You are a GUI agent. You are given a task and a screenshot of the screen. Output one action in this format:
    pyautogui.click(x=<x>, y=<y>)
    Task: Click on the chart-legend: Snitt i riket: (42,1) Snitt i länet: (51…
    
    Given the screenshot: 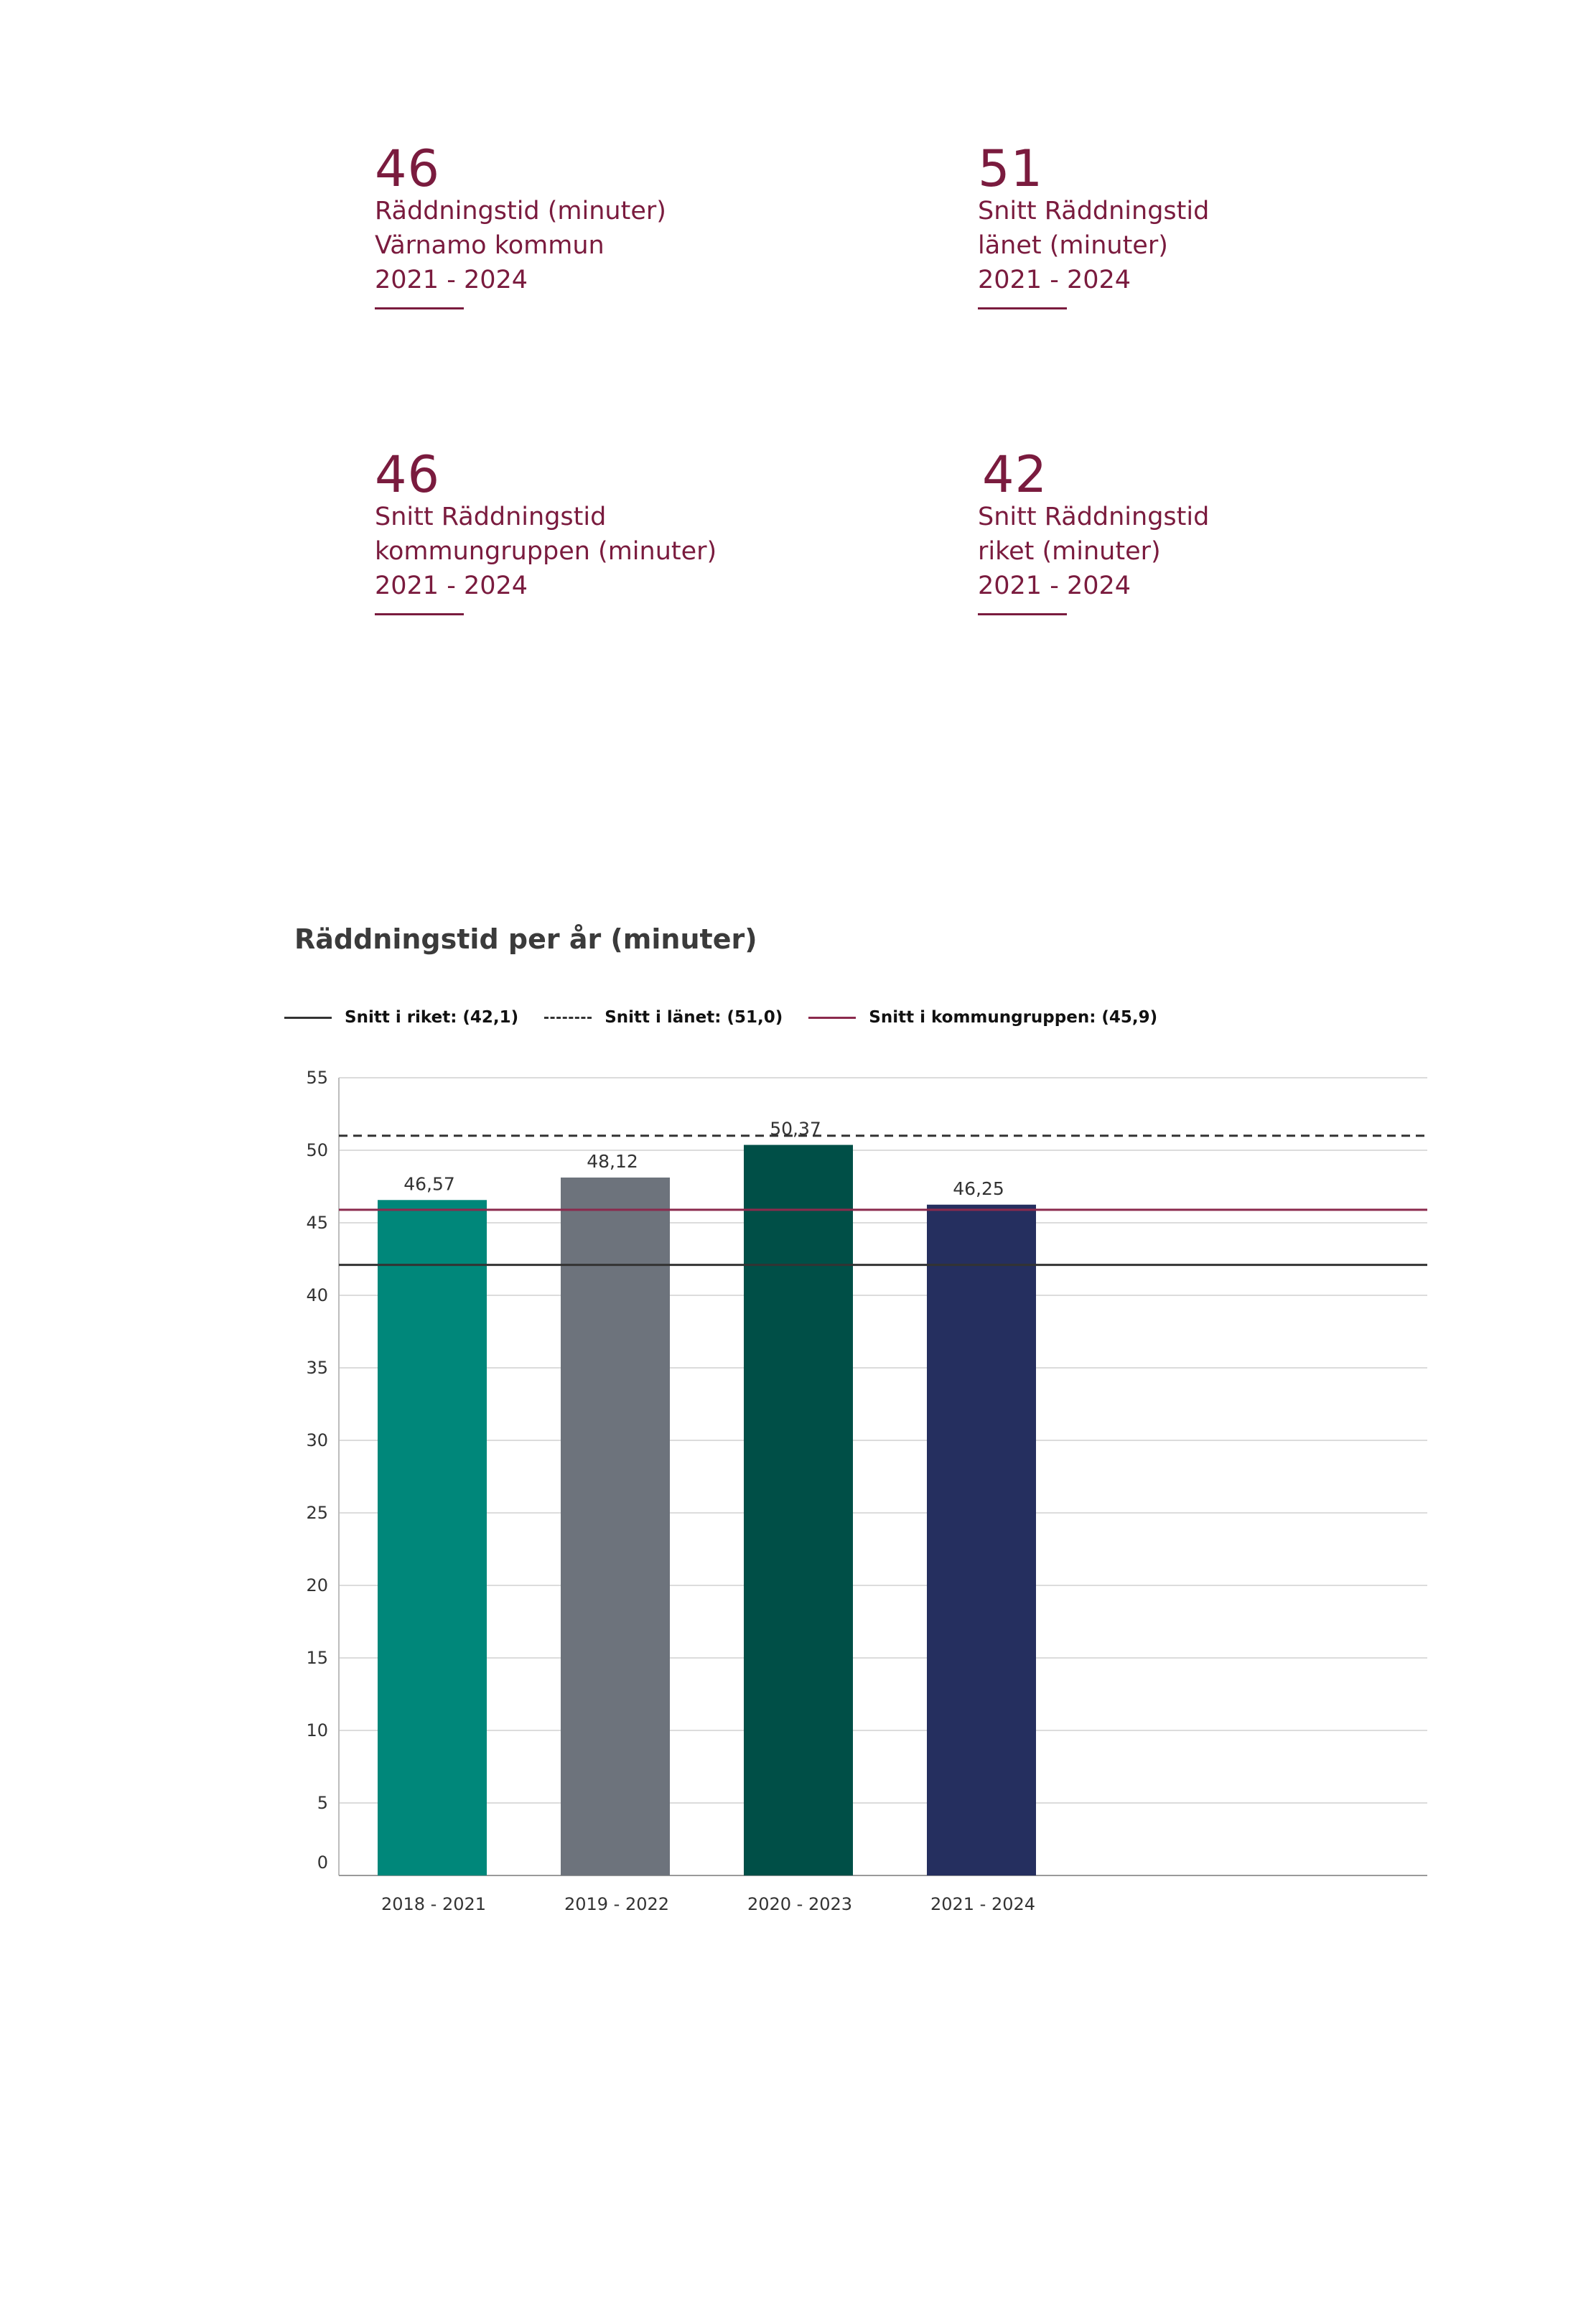 What is the action you would take?
    pyautogui.click(x=733, y=1017)
    